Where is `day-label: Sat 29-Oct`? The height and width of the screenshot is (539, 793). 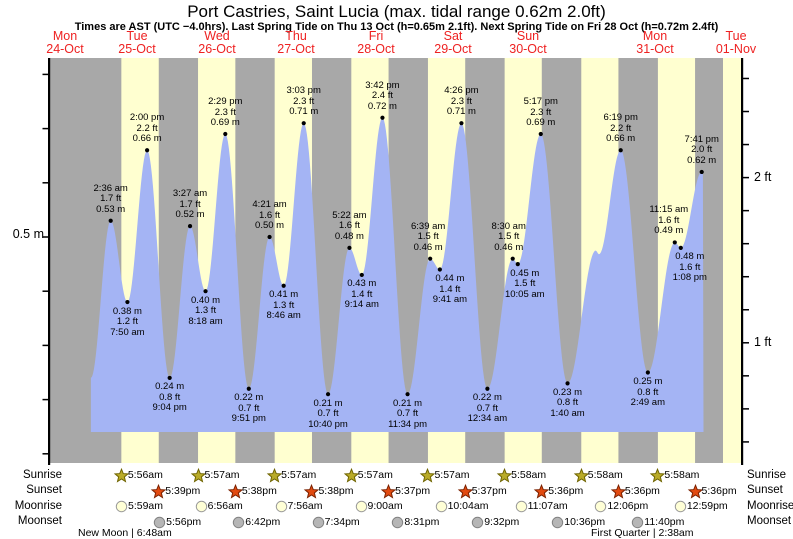
day-label: Sat 29-Oct is located at coordinates (453, 42).